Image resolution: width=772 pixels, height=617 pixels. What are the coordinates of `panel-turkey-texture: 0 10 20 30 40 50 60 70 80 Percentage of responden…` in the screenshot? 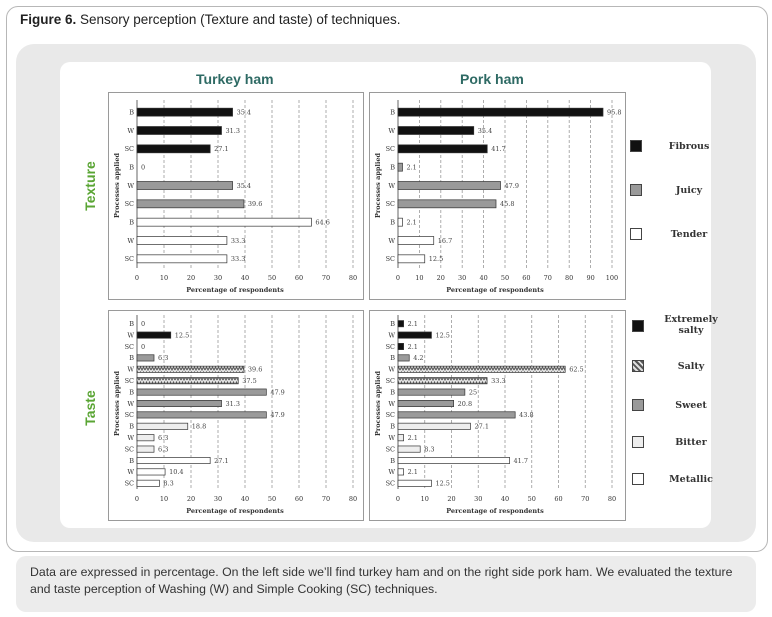 It's located at (236, 196).